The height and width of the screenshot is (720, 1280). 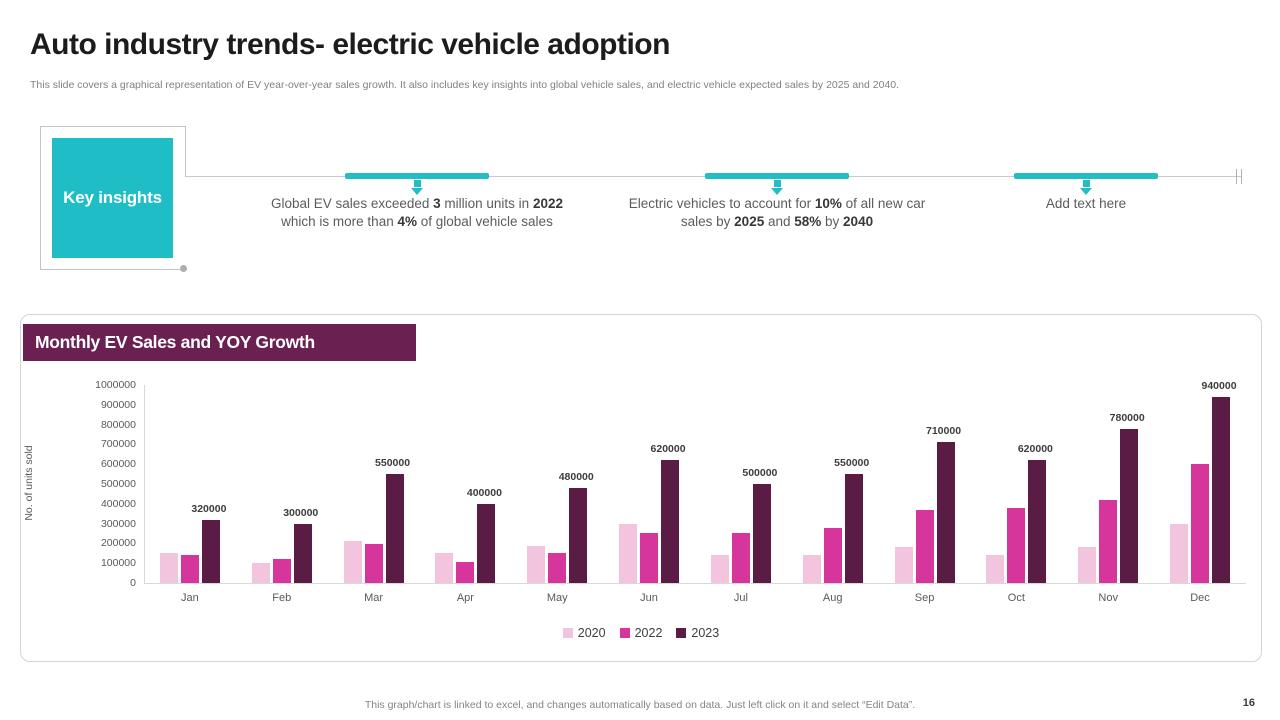 What do you see at coordinates (749, 221) in the screenshot?
I see `insight-text-bold: 2025` at bounding box center [749, 221].